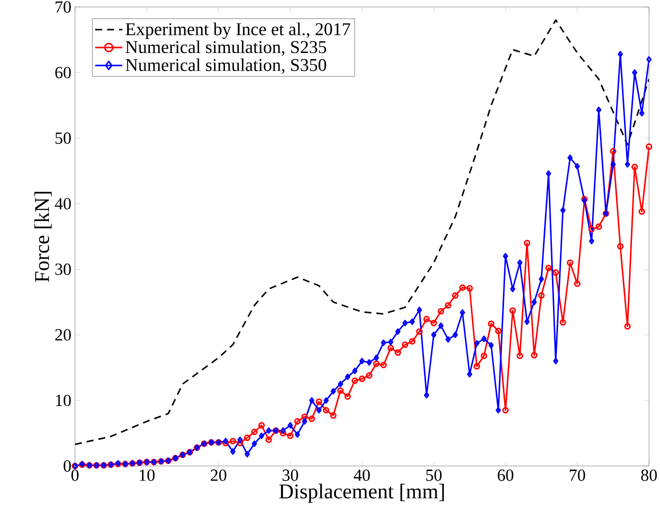 The image size is (660, 532). Describe the element at coordinates (63, 269) in the screenshot. I see `y-tick-label: 30` at that location.